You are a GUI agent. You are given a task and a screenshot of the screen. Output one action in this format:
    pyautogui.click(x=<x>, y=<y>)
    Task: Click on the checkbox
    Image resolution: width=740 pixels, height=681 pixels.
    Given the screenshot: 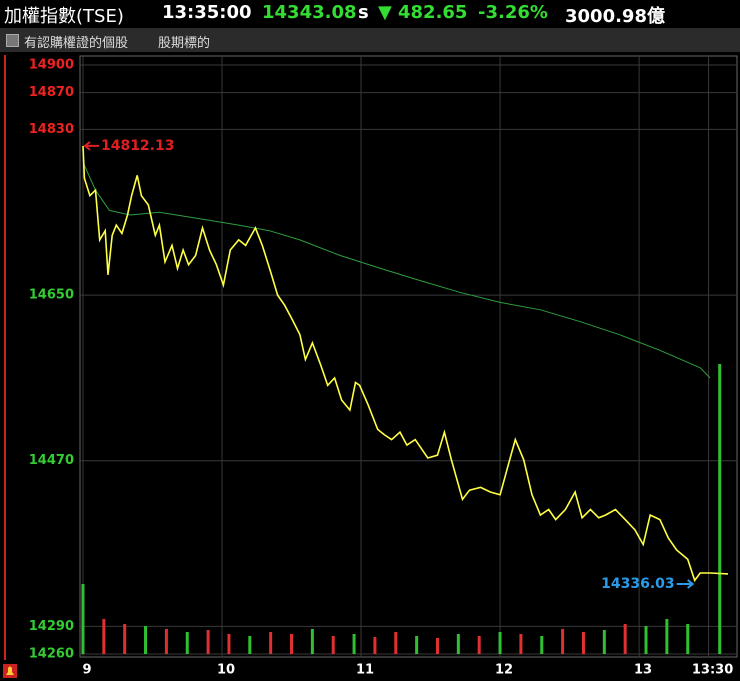 What is the action you would take?
    pyautogui.click(x=12, y=40)
    